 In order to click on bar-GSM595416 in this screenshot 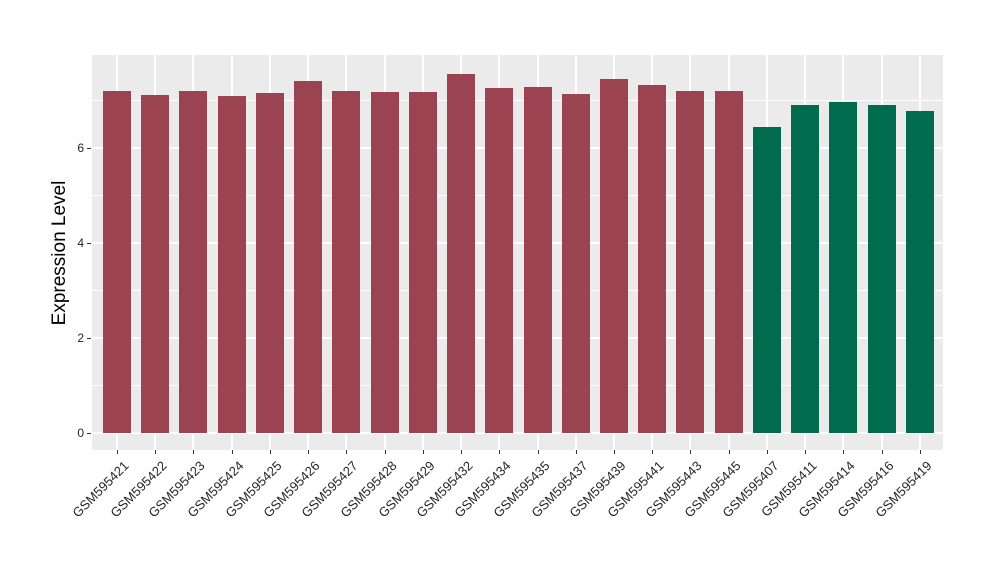, I will do `click(881, 269)`.